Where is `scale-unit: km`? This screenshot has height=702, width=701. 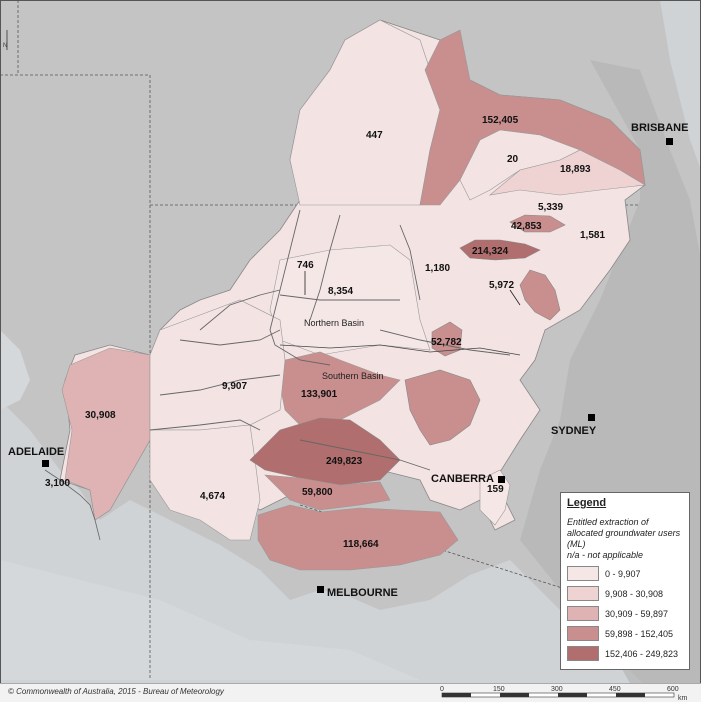 scale-unit: km is located at coordinates (683, 698).